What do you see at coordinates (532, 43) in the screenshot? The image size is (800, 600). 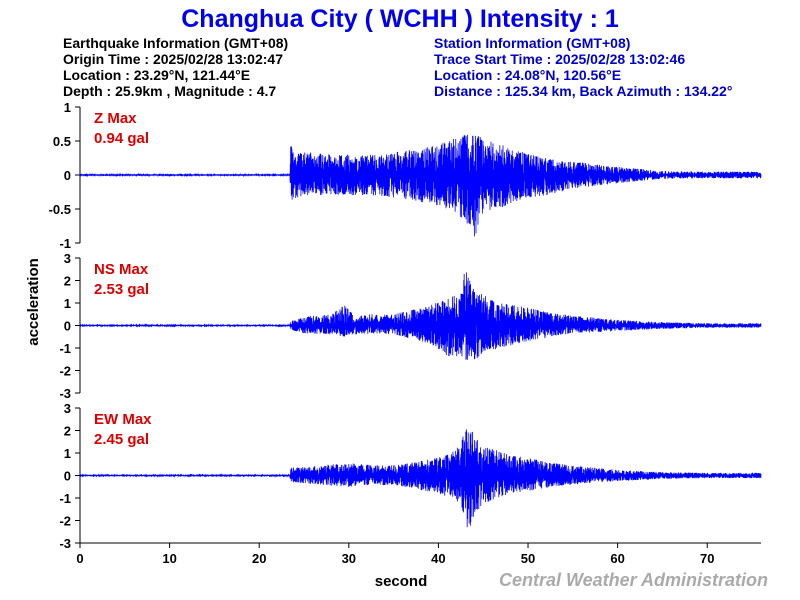 I see `station-info-header: Station Information (GMT+08)` at bounding box center [532, 43].